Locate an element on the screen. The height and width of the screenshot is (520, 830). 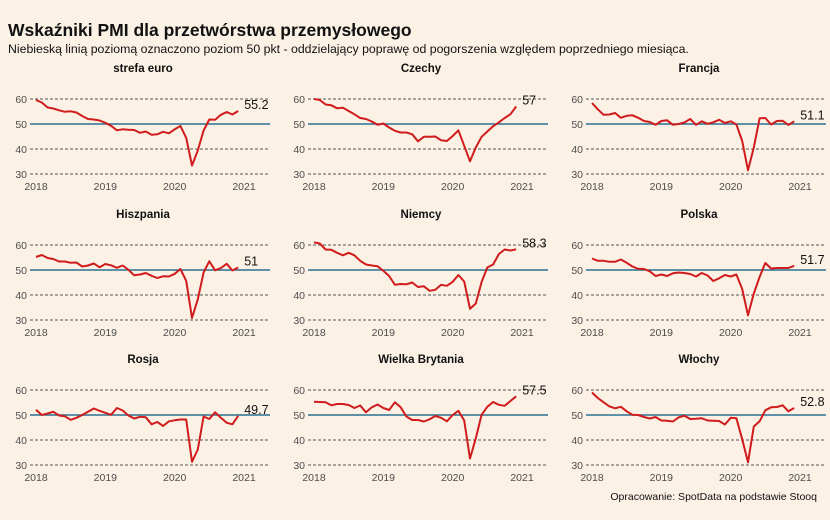
panel-4: Niemcy 30 40 50 60 2018 2019 2020 2021 58.3 is located at coordinates (420, 274).